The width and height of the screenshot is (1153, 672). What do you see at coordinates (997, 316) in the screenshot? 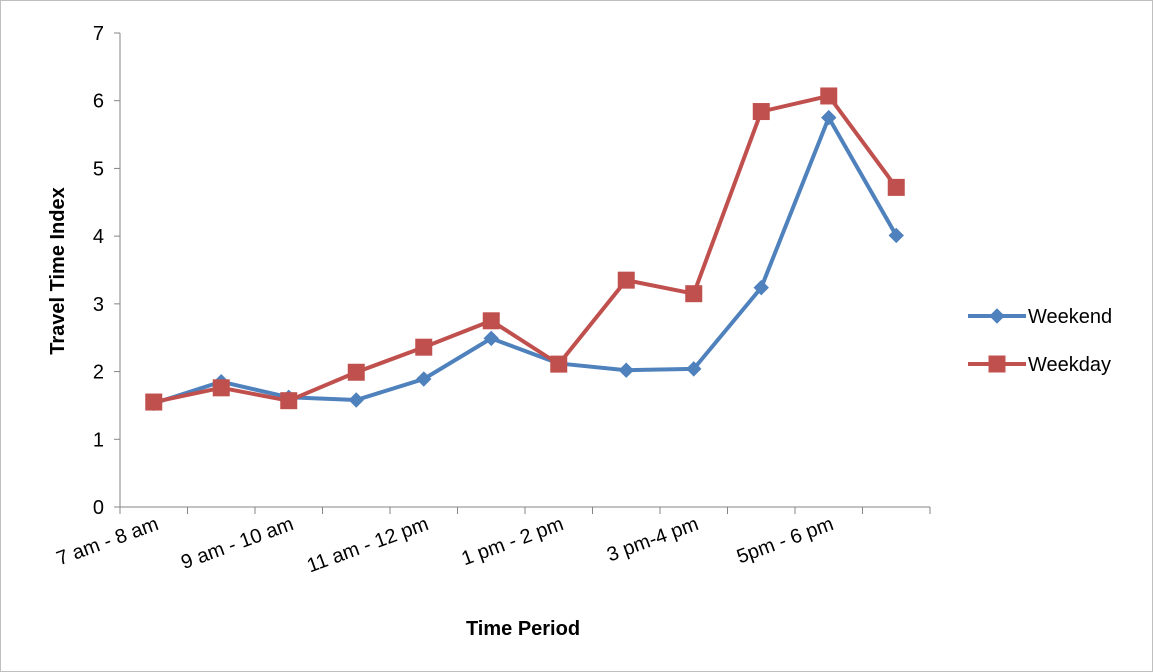
I see `legend-weekend-marker` at bounding box center [997, 316].